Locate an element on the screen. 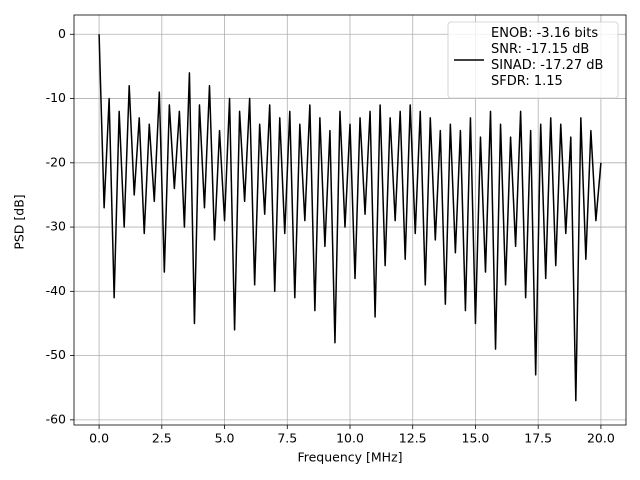 This screenshot has height=480, width=640. y-tick-label: 0 is located at coordinates (62, 33).